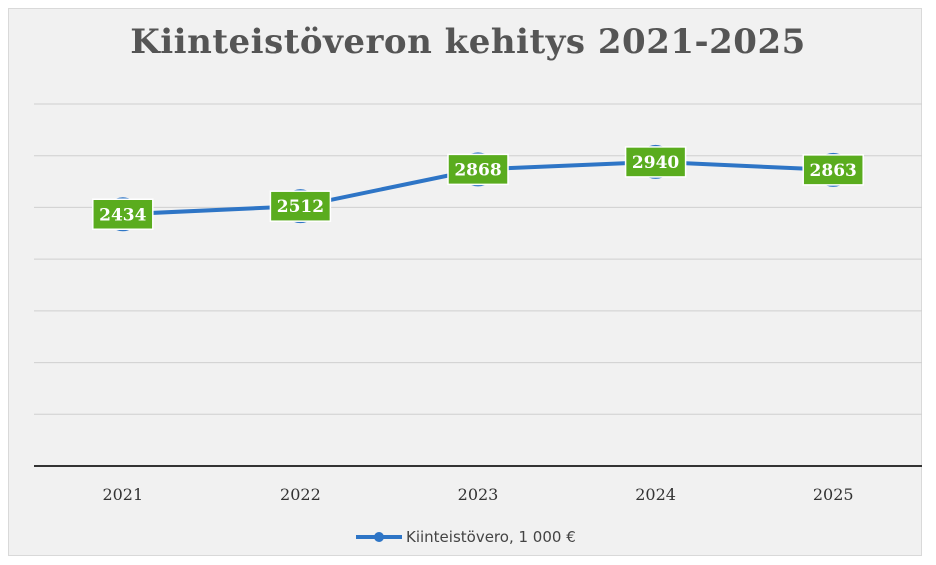 This screenshot has width=936, height=565. I want to click on x-tick-label: 2024, so click(655, 494).